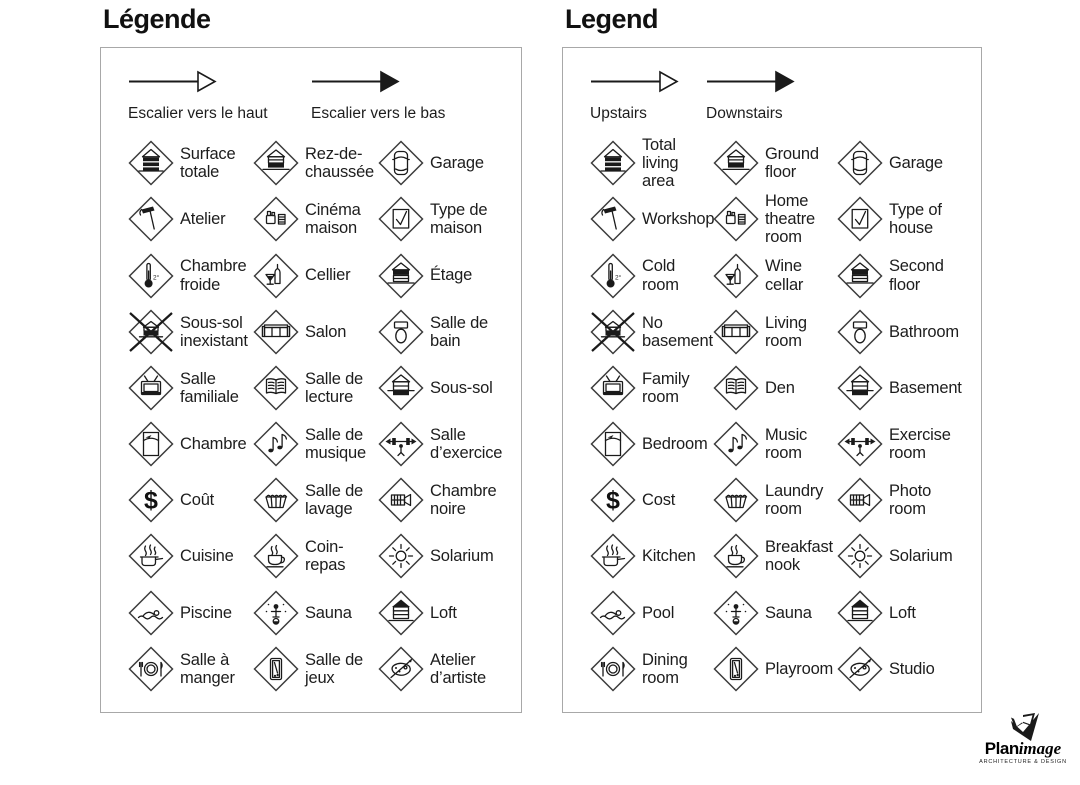  What do you see at coordinates (208, 163) in the screenshot?
I see `legend-item-label: Surface totale` at bounding box center [208, 163].